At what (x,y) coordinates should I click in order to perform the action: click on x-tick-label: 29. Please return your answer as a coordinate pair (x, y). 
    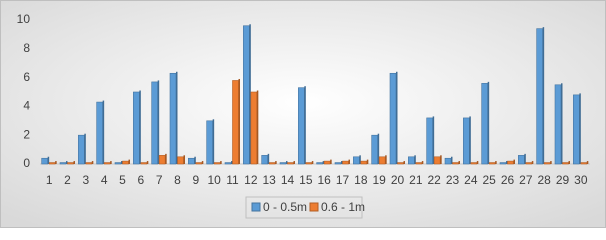
    Looking at the image, I should click on (563, 180).